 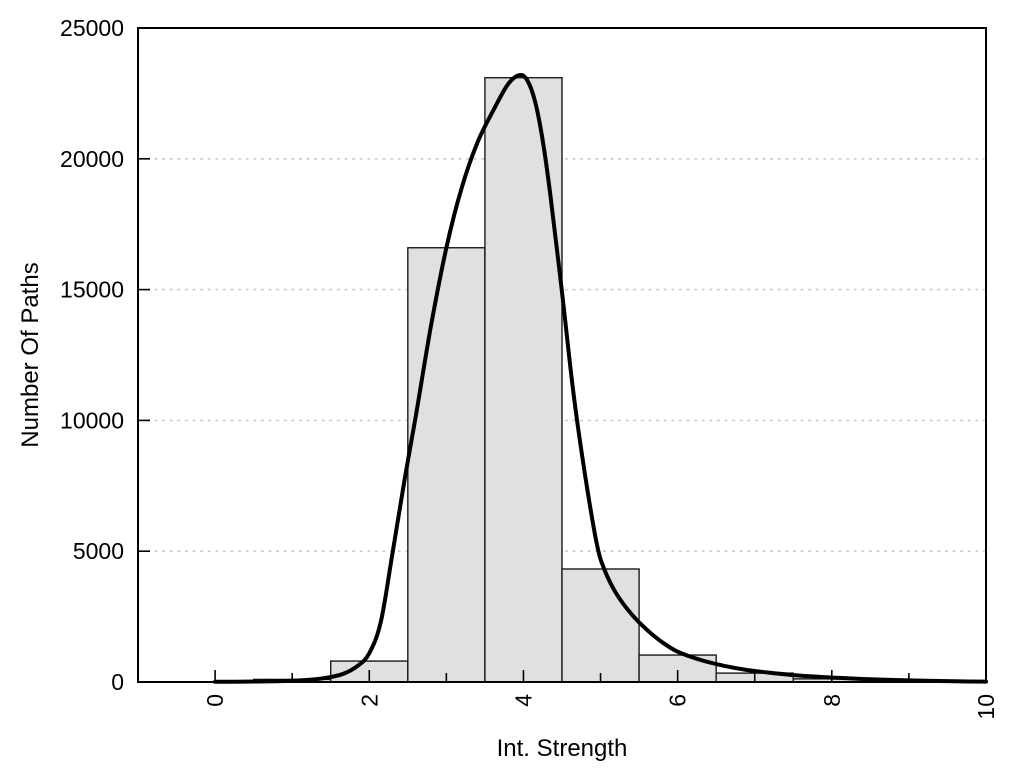 I want to click on x-tick-label: 8, so click(x=832, y=700).